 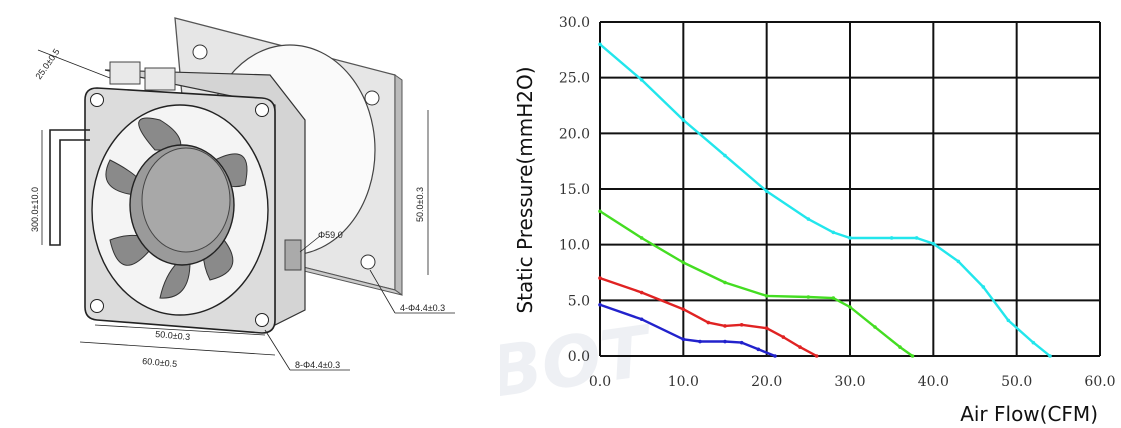 I want to click on x-tick-label: 0.0, so click(x=600, y=382).